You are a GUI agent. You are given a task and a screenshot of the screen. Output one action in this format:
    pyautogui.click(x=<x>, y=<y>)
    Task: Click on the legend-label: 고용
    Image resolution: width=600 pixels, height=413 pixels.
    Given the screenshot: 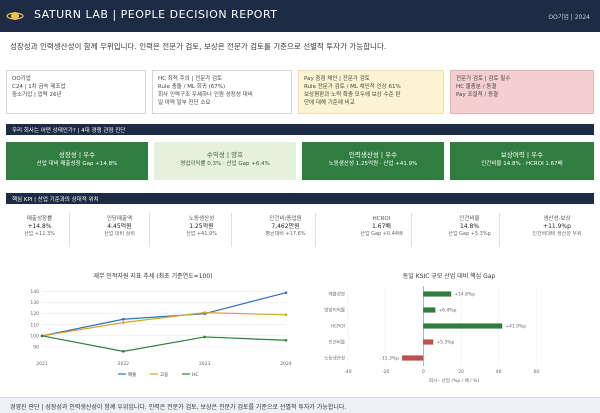 What is the action you would take?
    pyautogui.click(x=164, y=375)
    